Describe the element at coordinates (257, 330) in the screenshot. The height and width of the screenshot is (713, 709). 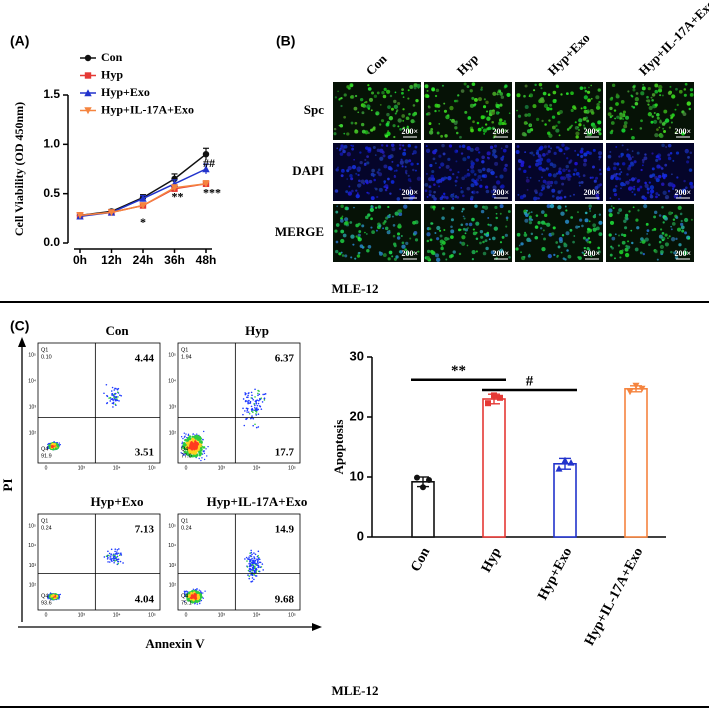
I see `plot-title: Hyp` at that location.